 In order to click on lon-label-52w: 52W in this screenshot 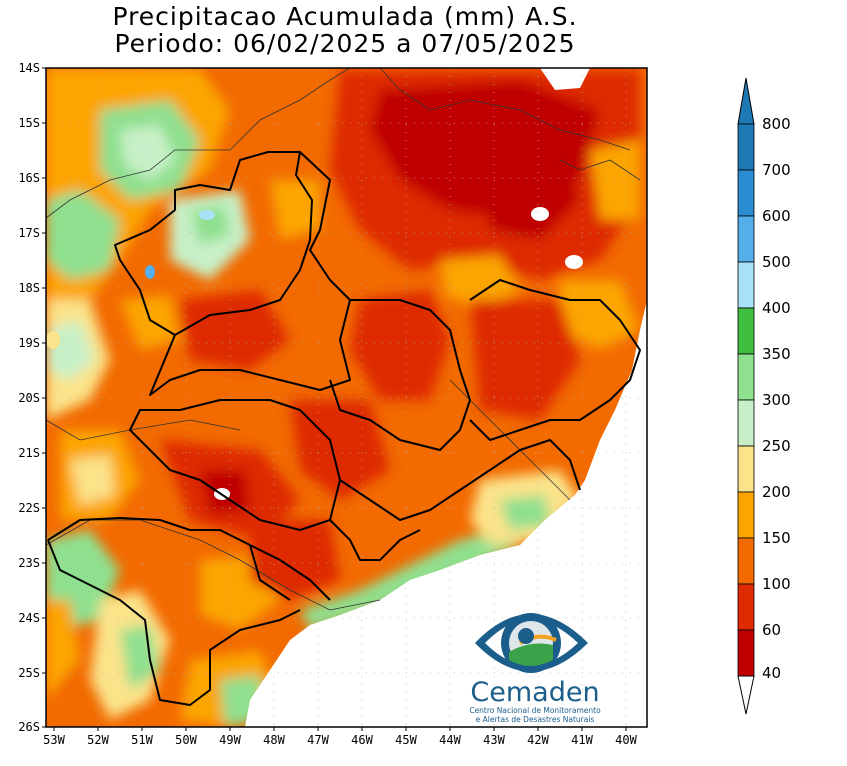, I will do `click(98, 740)`.